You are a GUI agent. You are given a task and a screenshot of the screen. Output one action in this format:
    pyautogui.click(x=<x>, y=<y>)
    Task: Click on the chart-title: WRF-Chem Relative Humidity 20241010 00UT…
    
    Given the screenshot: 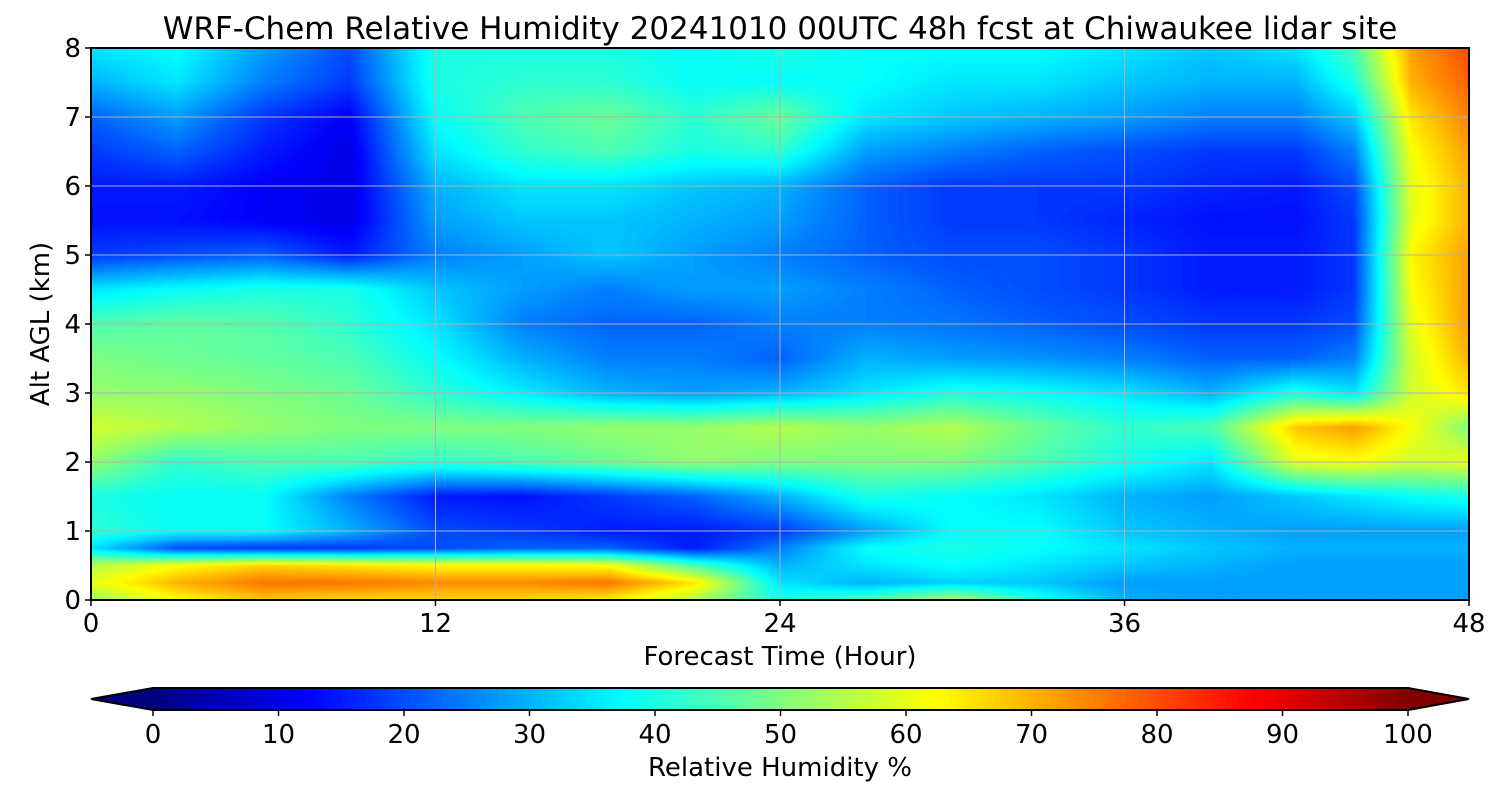 What is the action you would take?
    pyautogui.click(x=780, y=29)
    